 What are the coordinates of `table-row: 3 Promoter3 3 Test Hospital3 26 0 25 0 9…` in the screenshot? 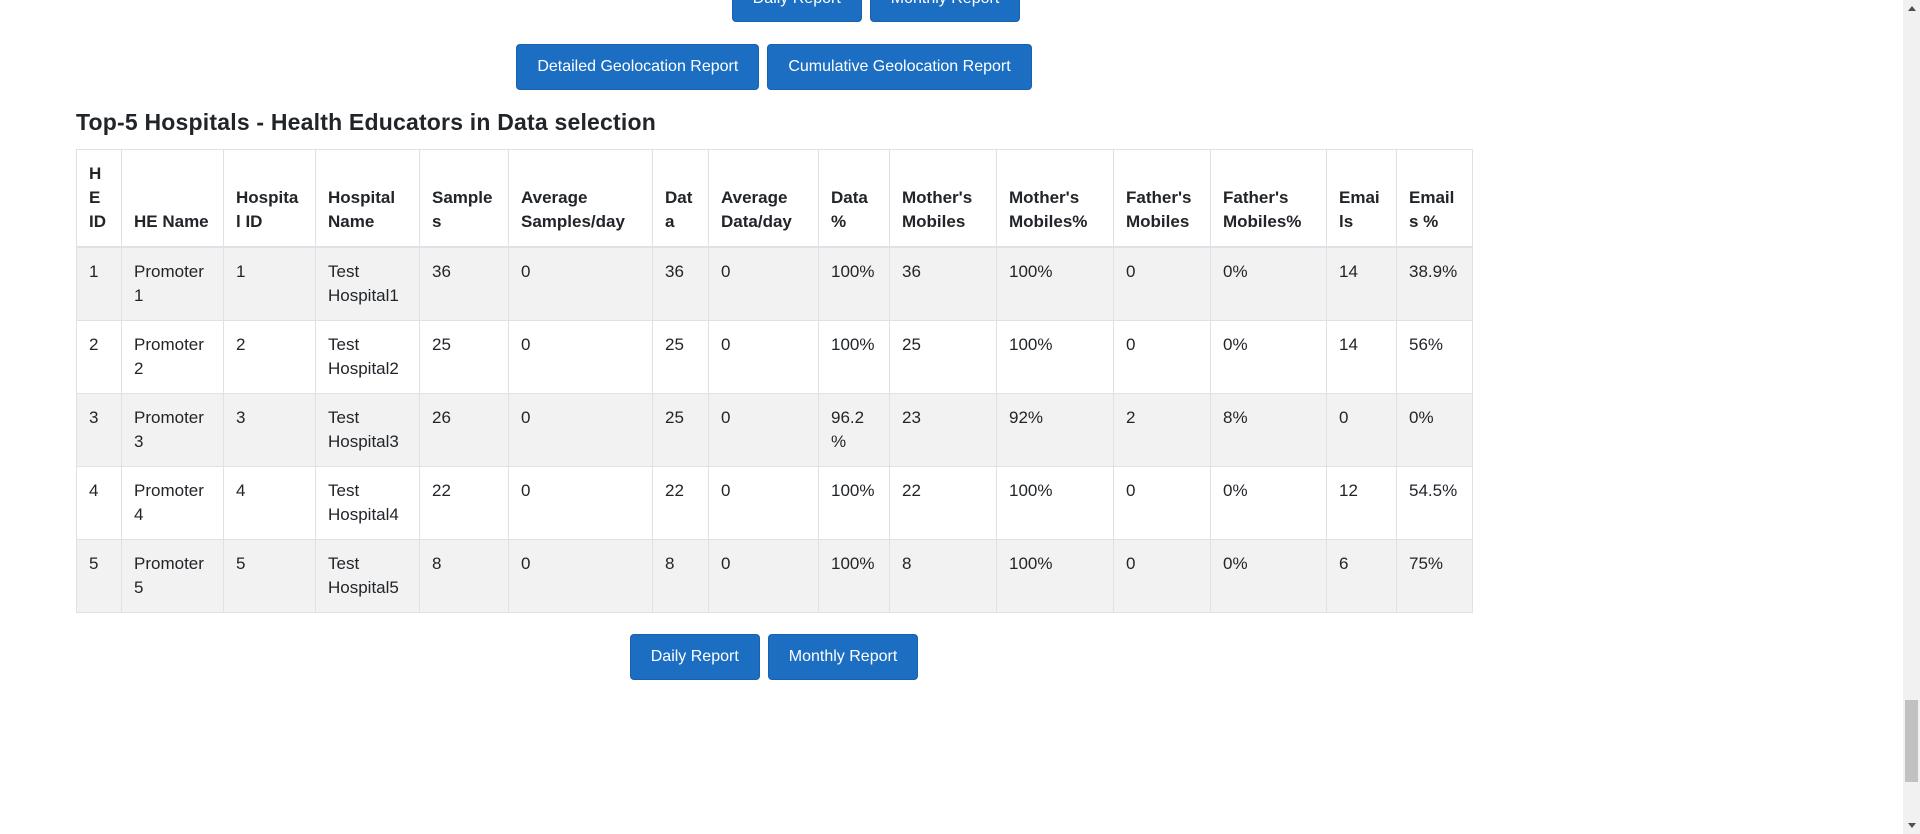 It's located at (774, 430).